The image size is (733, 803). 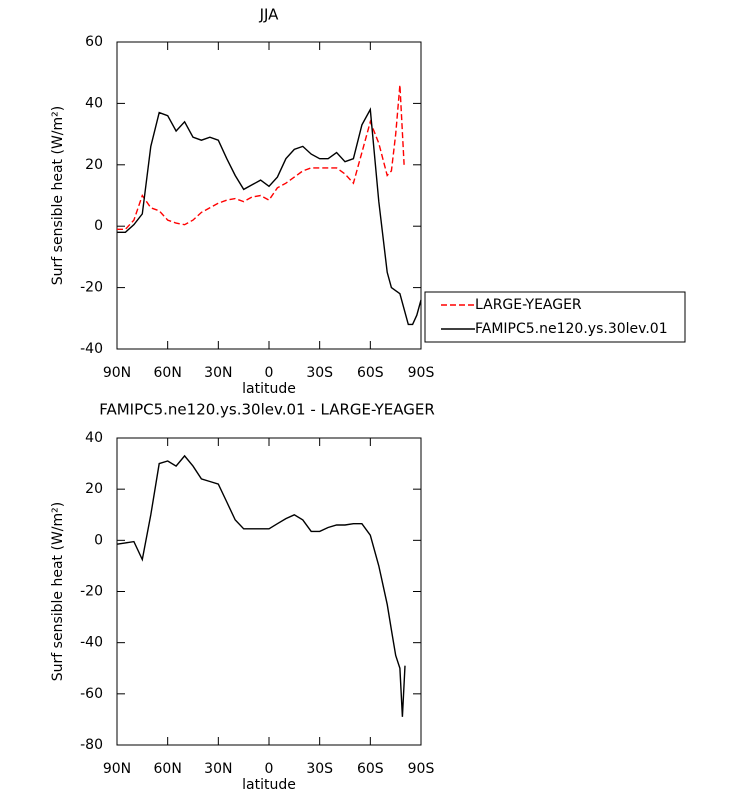 What do you see at coordinates (555, 317) in the screenshot?
I see `legend-box` at bounding box center [555, 317].